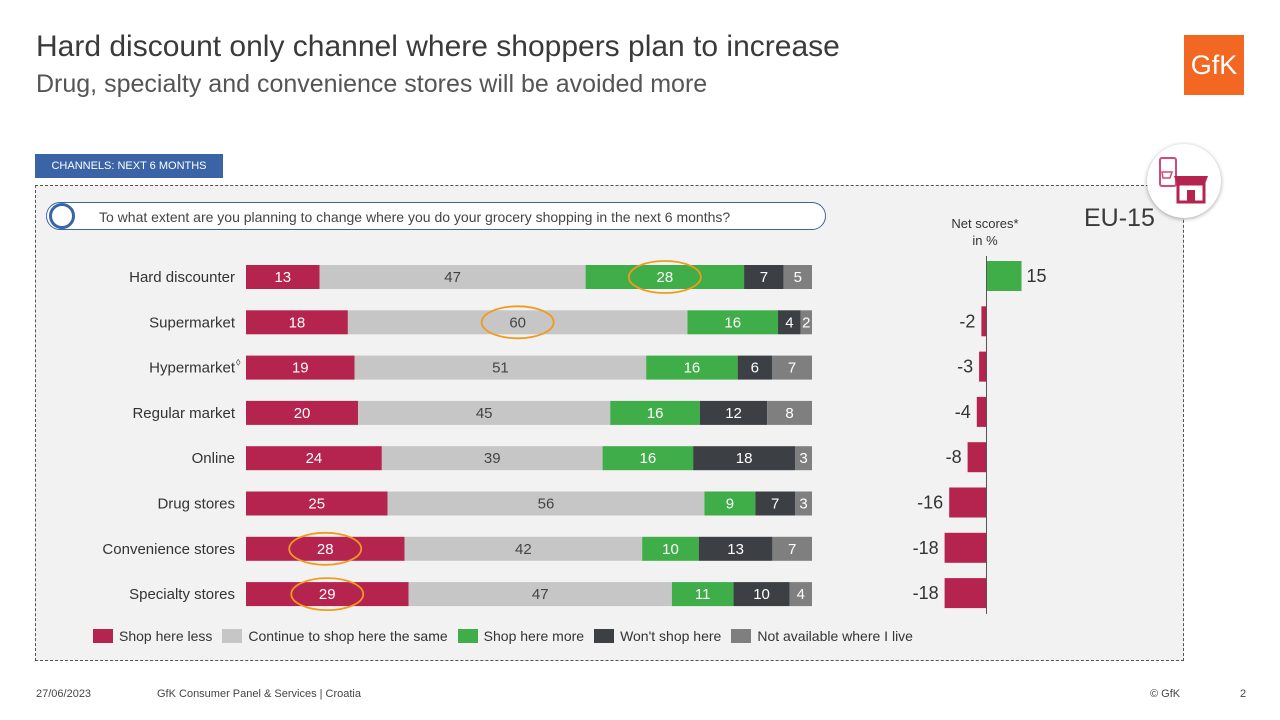 This screenshot has height=720, width=1280. What do you see at coordinates (1243, 694) in the screenshot?
I see `footer-page-number: 2` at bounding box center [1243, 694].